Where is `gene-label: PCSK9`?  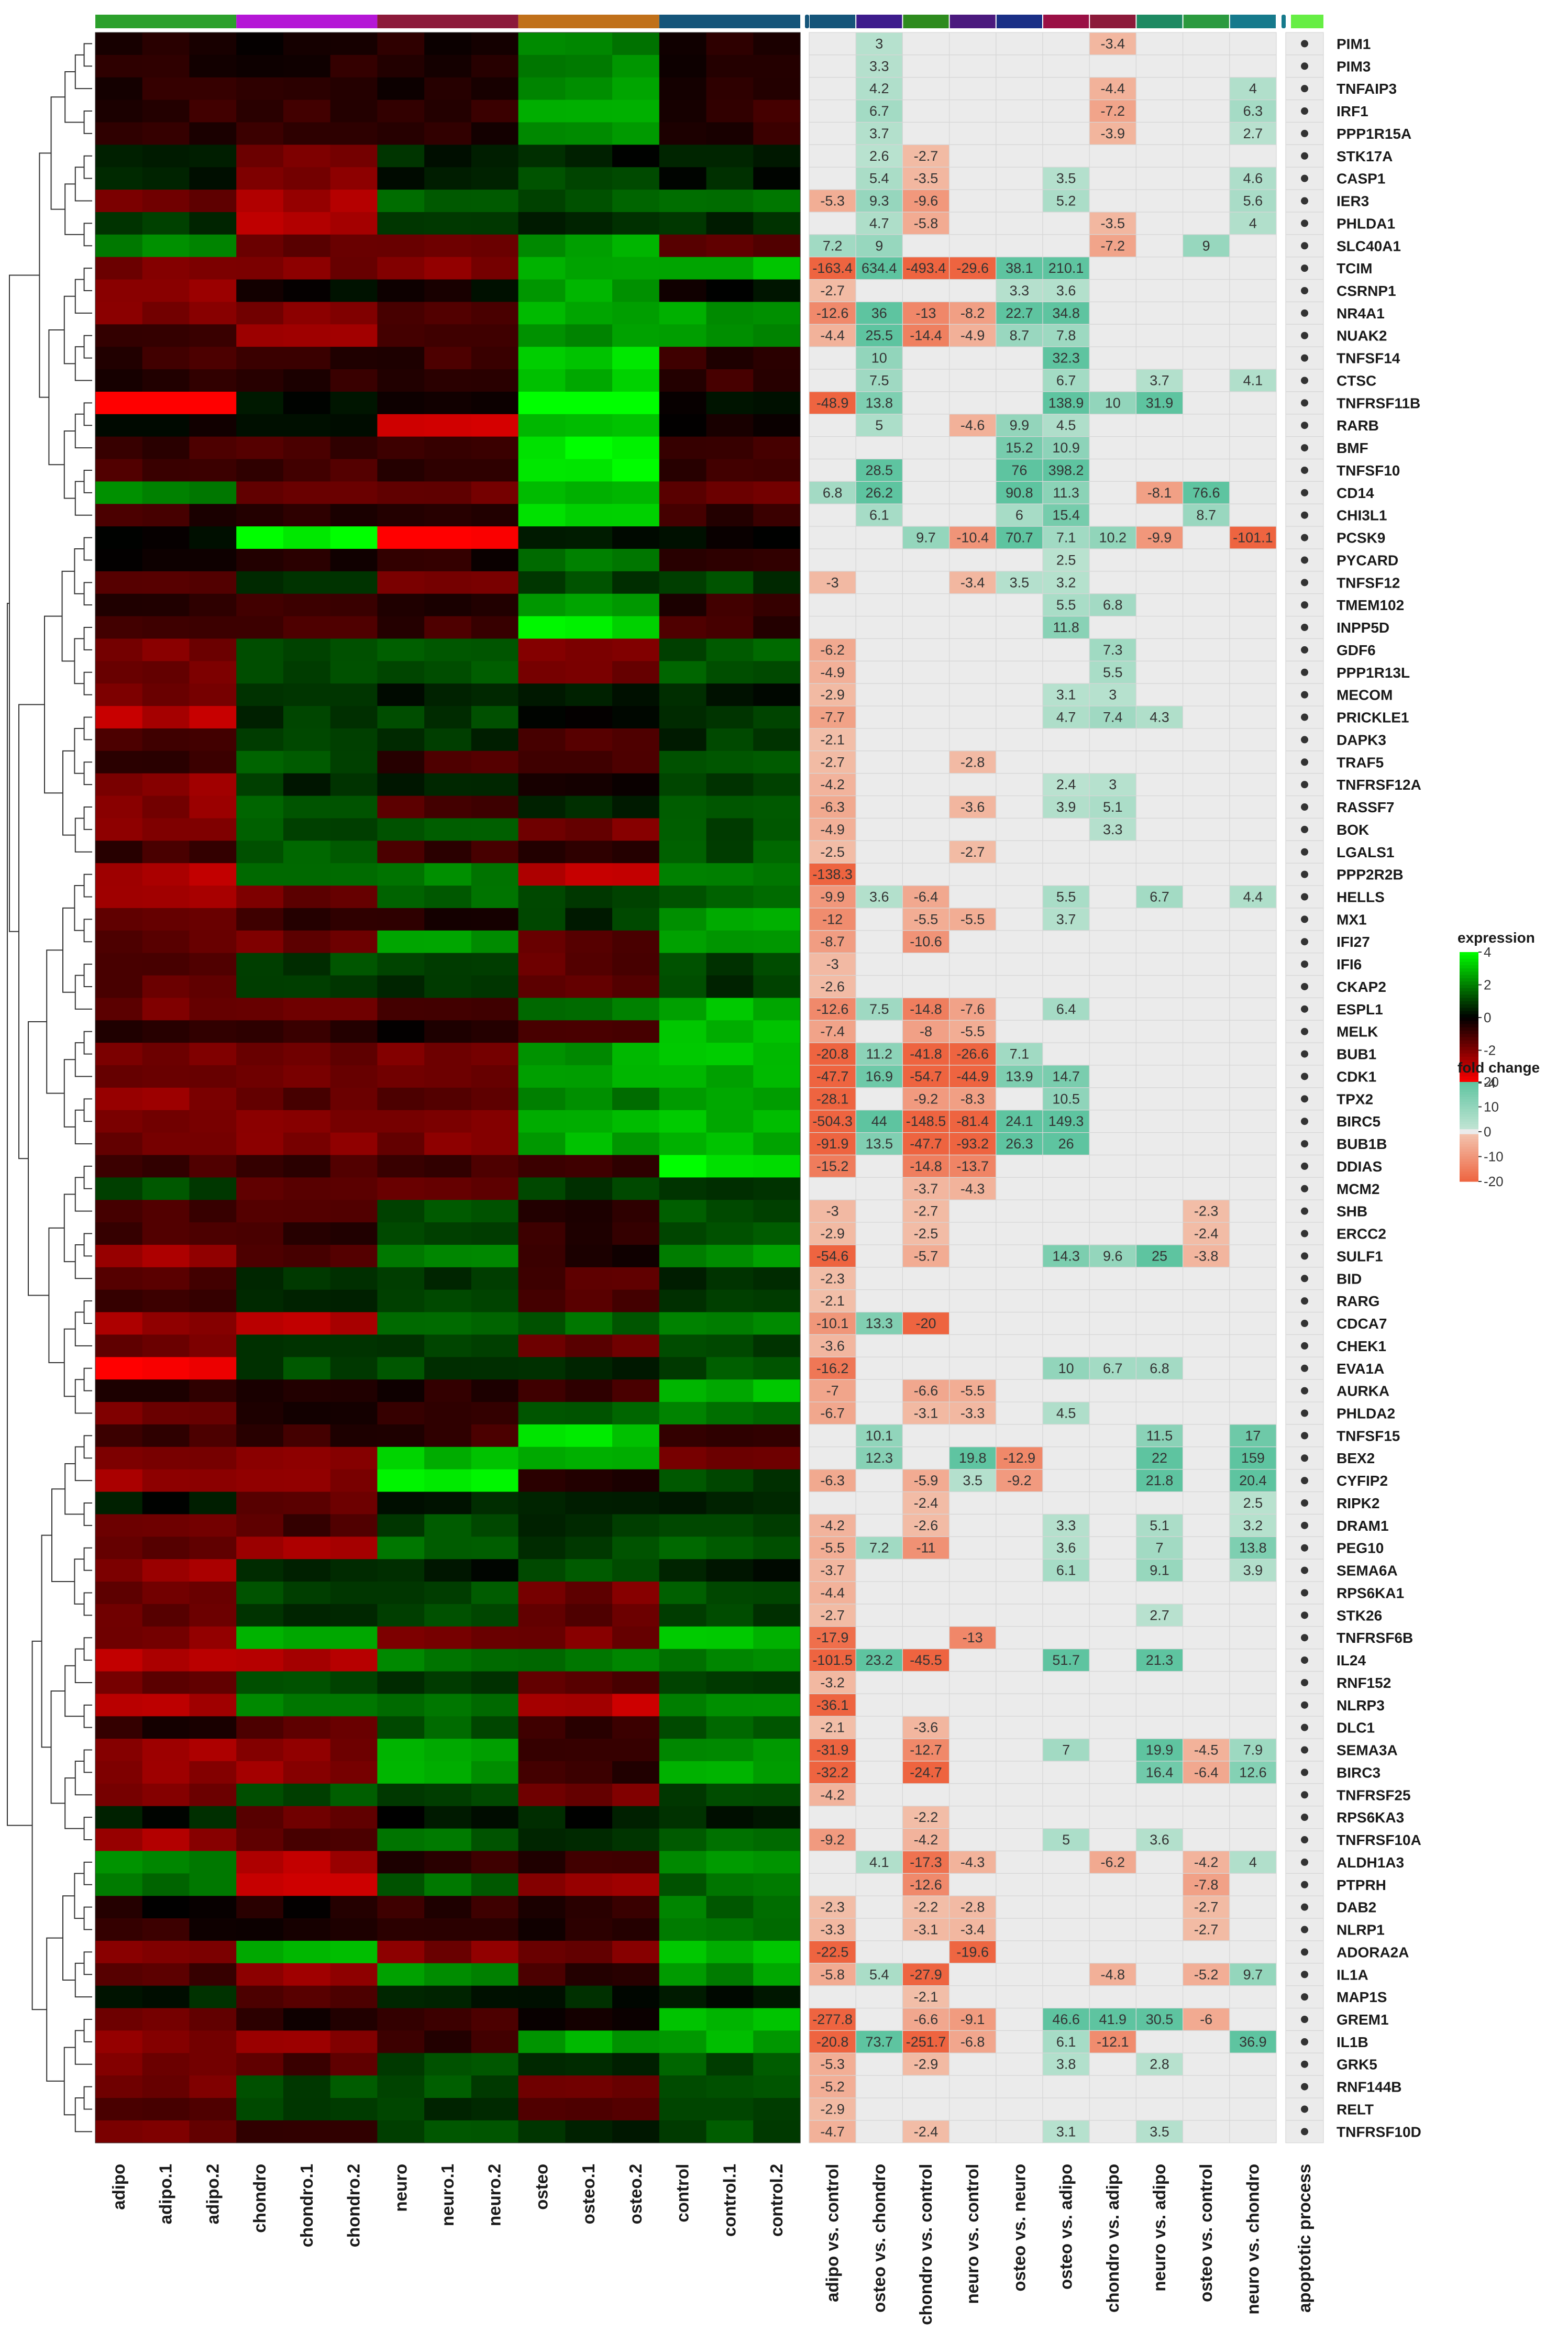 gene-label: PCSK9 is located at coordinates (1361, 538).